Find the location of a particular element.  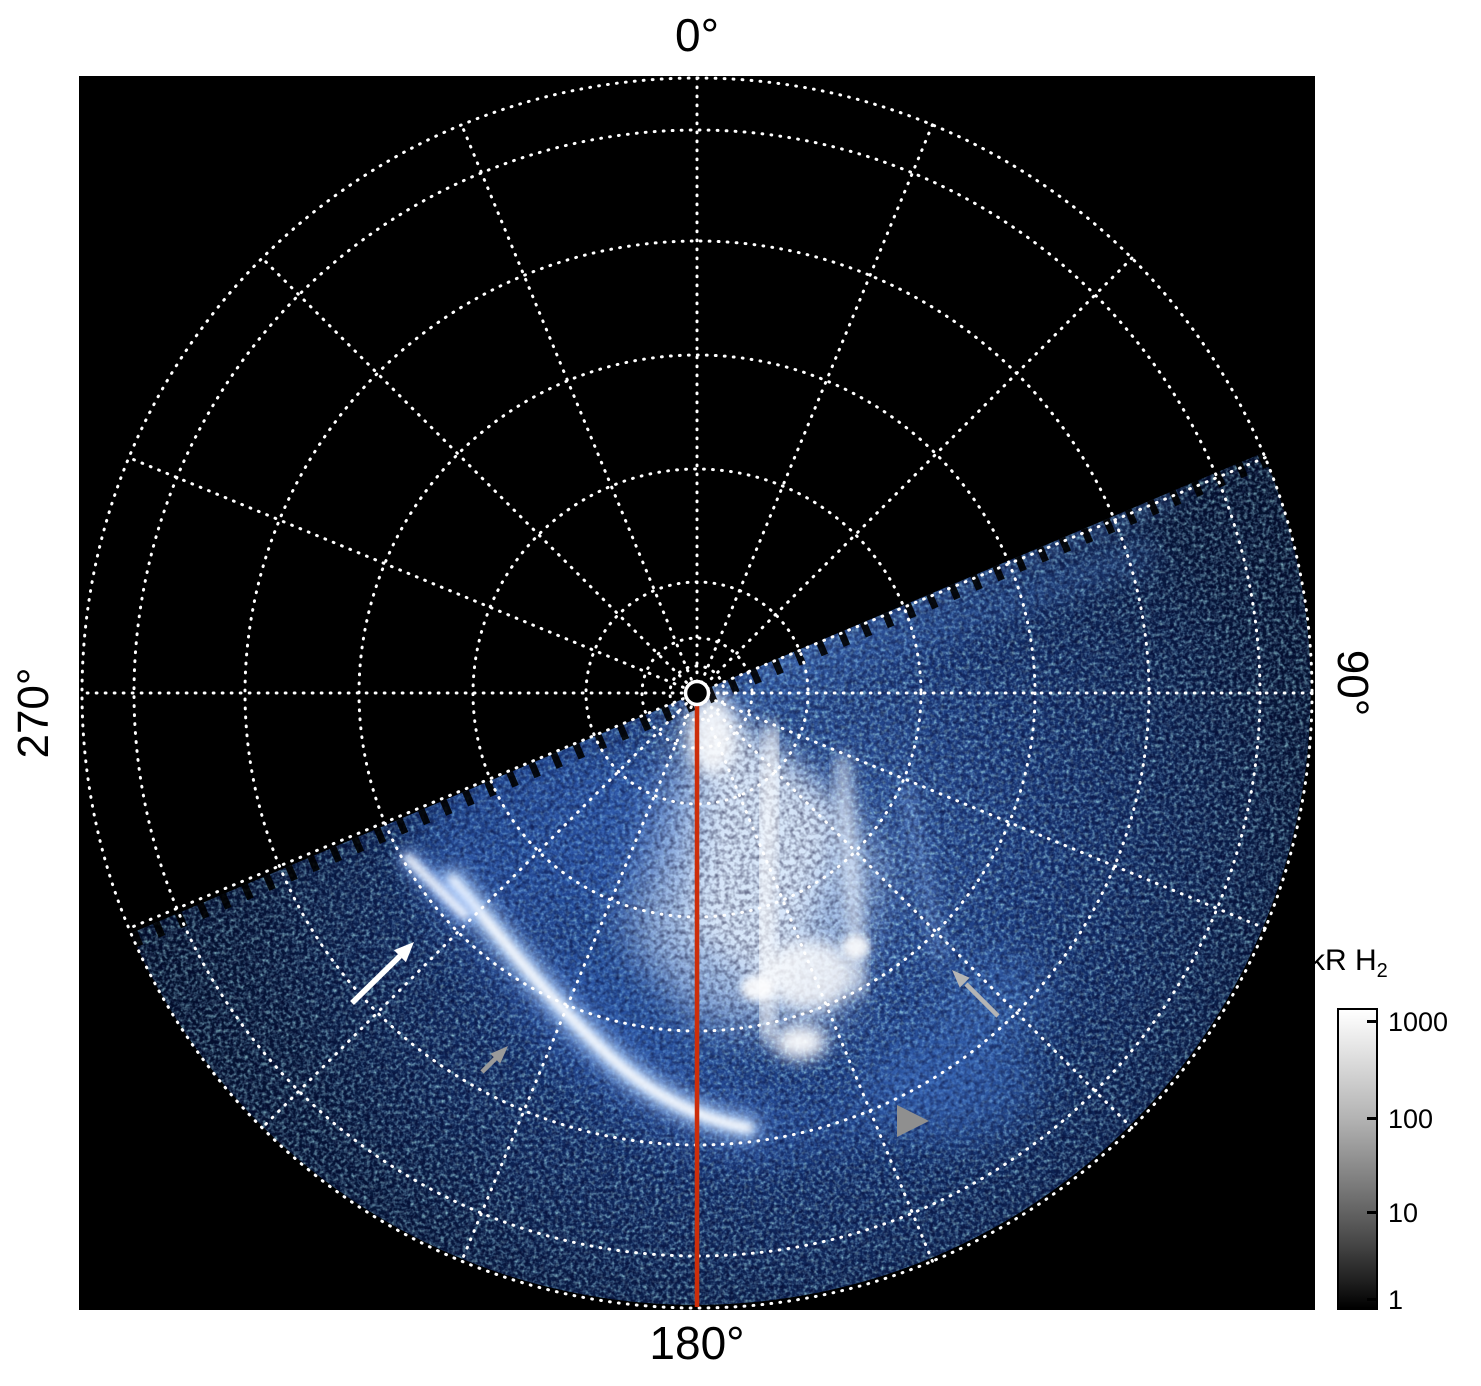

colorbar-tick-label-1: 1 is located at coordinates (1396, 1300).